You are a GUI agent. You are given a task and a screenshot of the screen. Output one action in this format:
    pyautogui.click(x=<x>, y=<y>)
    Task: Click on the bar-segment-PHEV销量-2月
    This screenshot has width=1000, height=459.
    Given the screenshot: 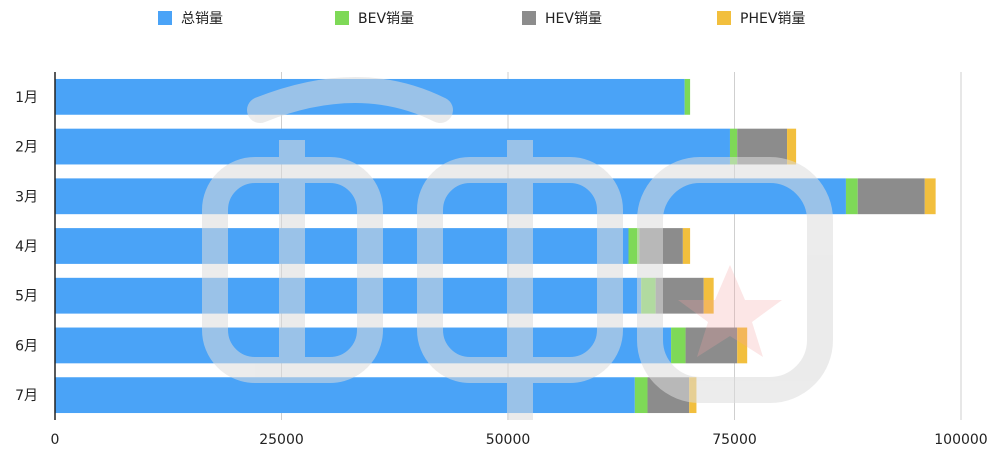 What is the action you would take?
    pyautogui.click(x=792, y=146)
    